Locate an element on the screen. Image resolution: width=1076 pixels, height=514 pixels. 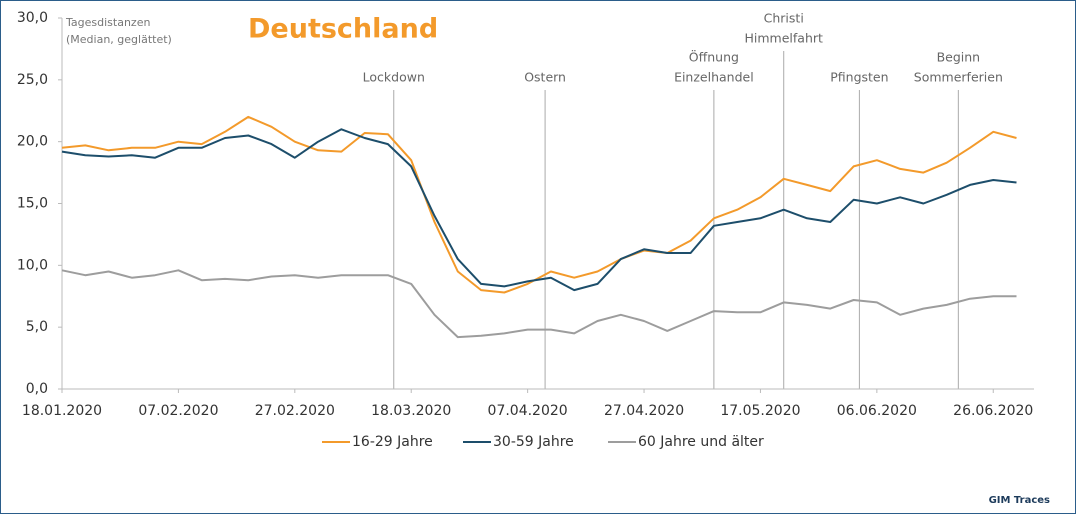
y-tick-label: 0,0 is located at coordinates (37, 389).